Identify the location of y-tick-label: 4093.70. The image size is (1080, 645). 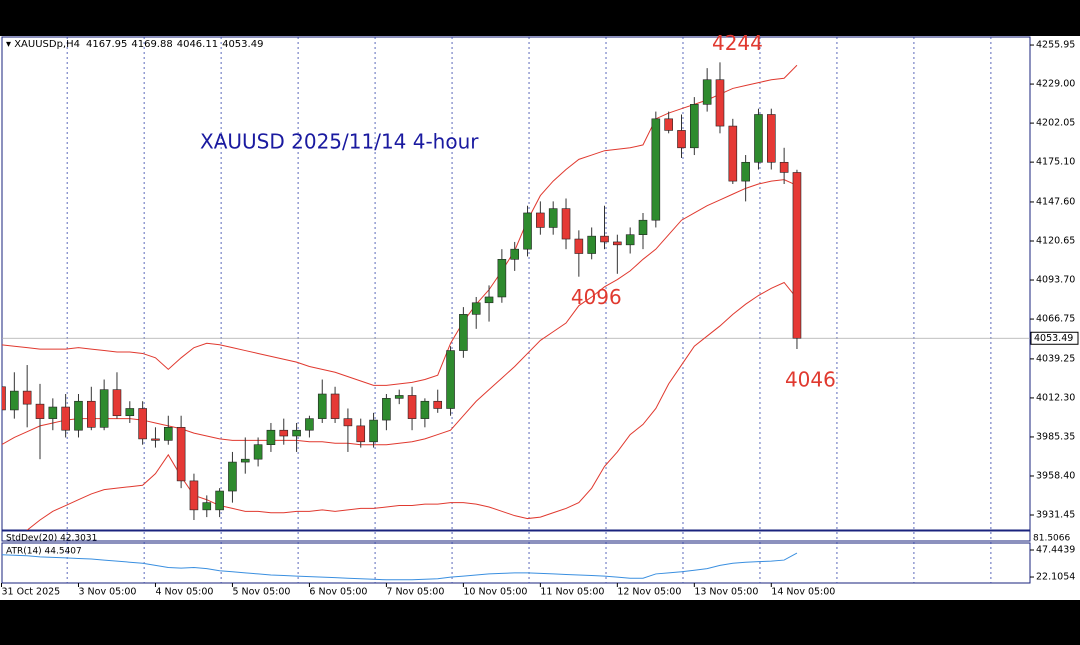
(1055, 280).